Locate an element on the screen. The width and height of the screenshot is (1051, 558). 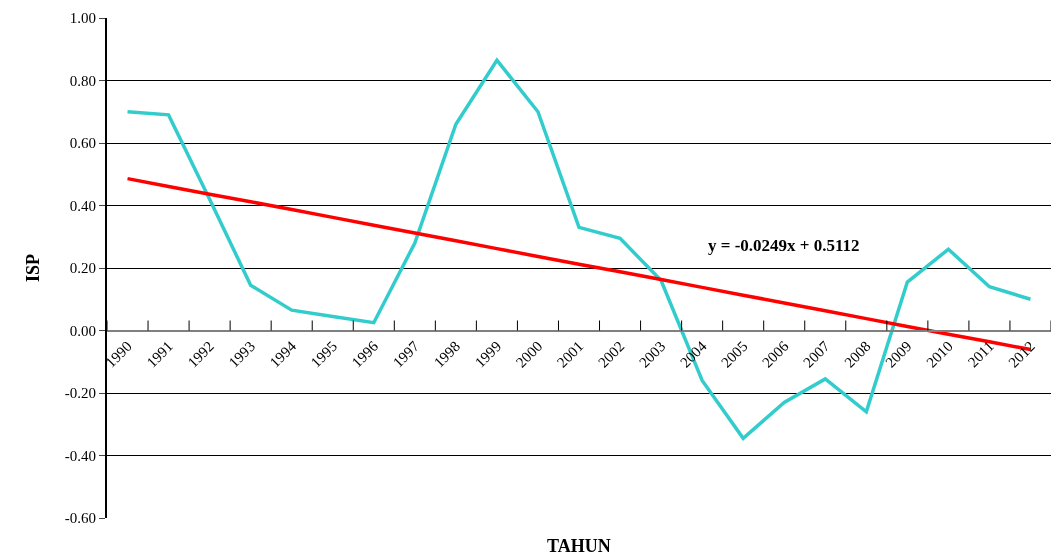
y-tick-label: 0.20 is located at coordinates (82, 268).